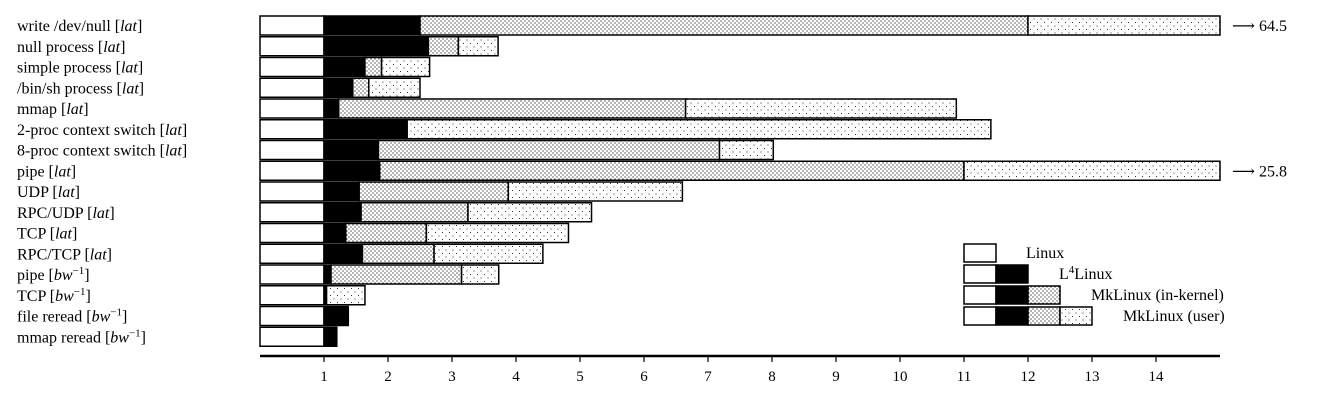 The image size is (1326, 401). I want to click on row-label-write-dev-null-lat: write /dev/null [lat], so click(79, 26).